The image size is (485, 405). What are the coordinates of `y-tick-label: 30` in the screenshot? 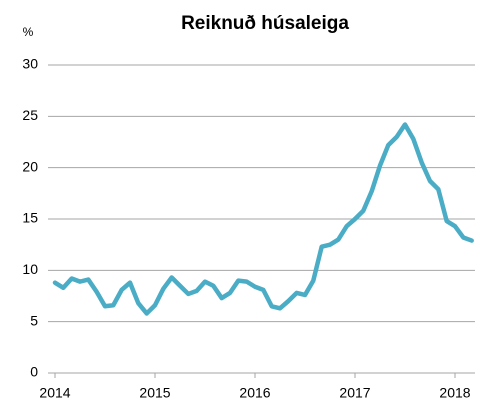 It's located at (30, 64).